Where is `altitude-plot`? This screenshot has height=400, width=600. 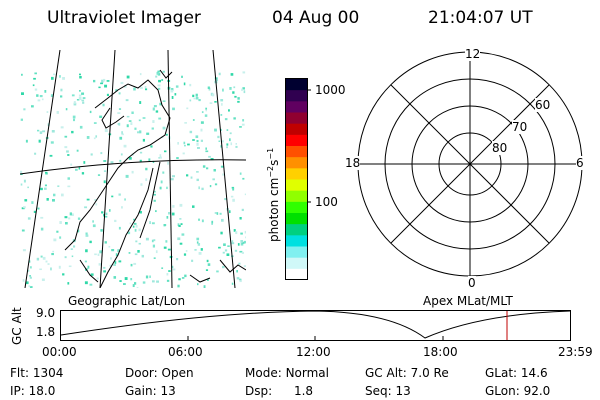 altitude-plot is located at coordinates (315, 325).